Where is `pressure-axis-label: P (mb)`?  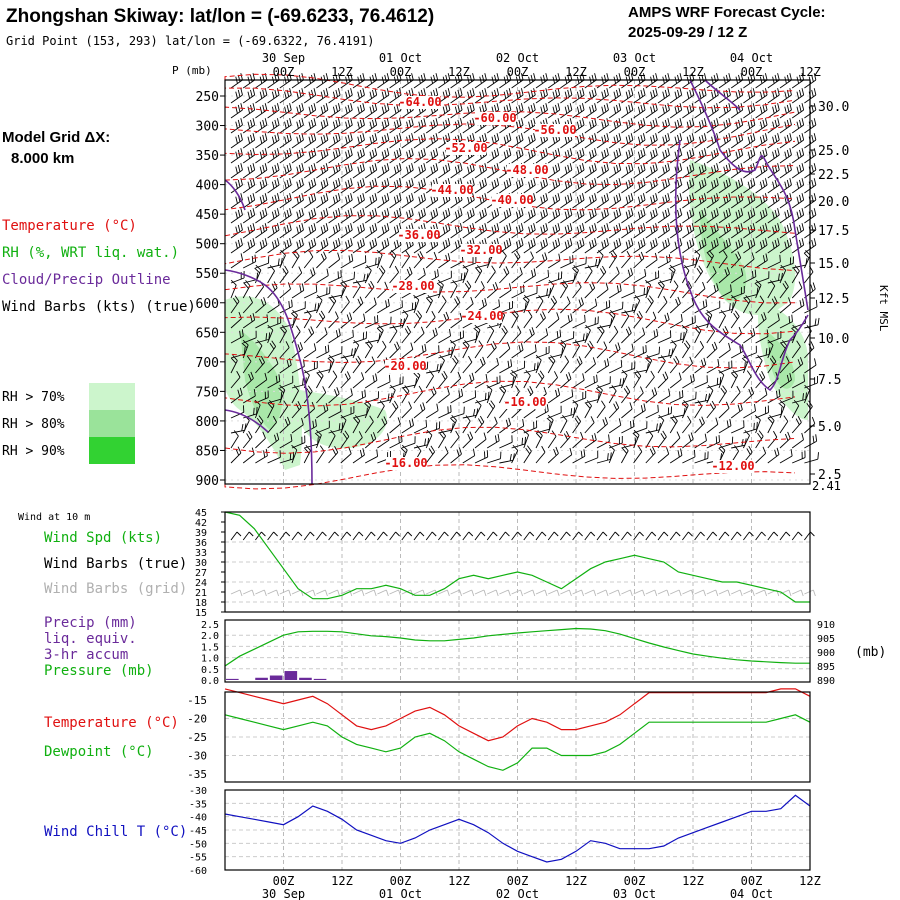 pressure-axis-label: P (mb) is located at coordinates (192, 70).